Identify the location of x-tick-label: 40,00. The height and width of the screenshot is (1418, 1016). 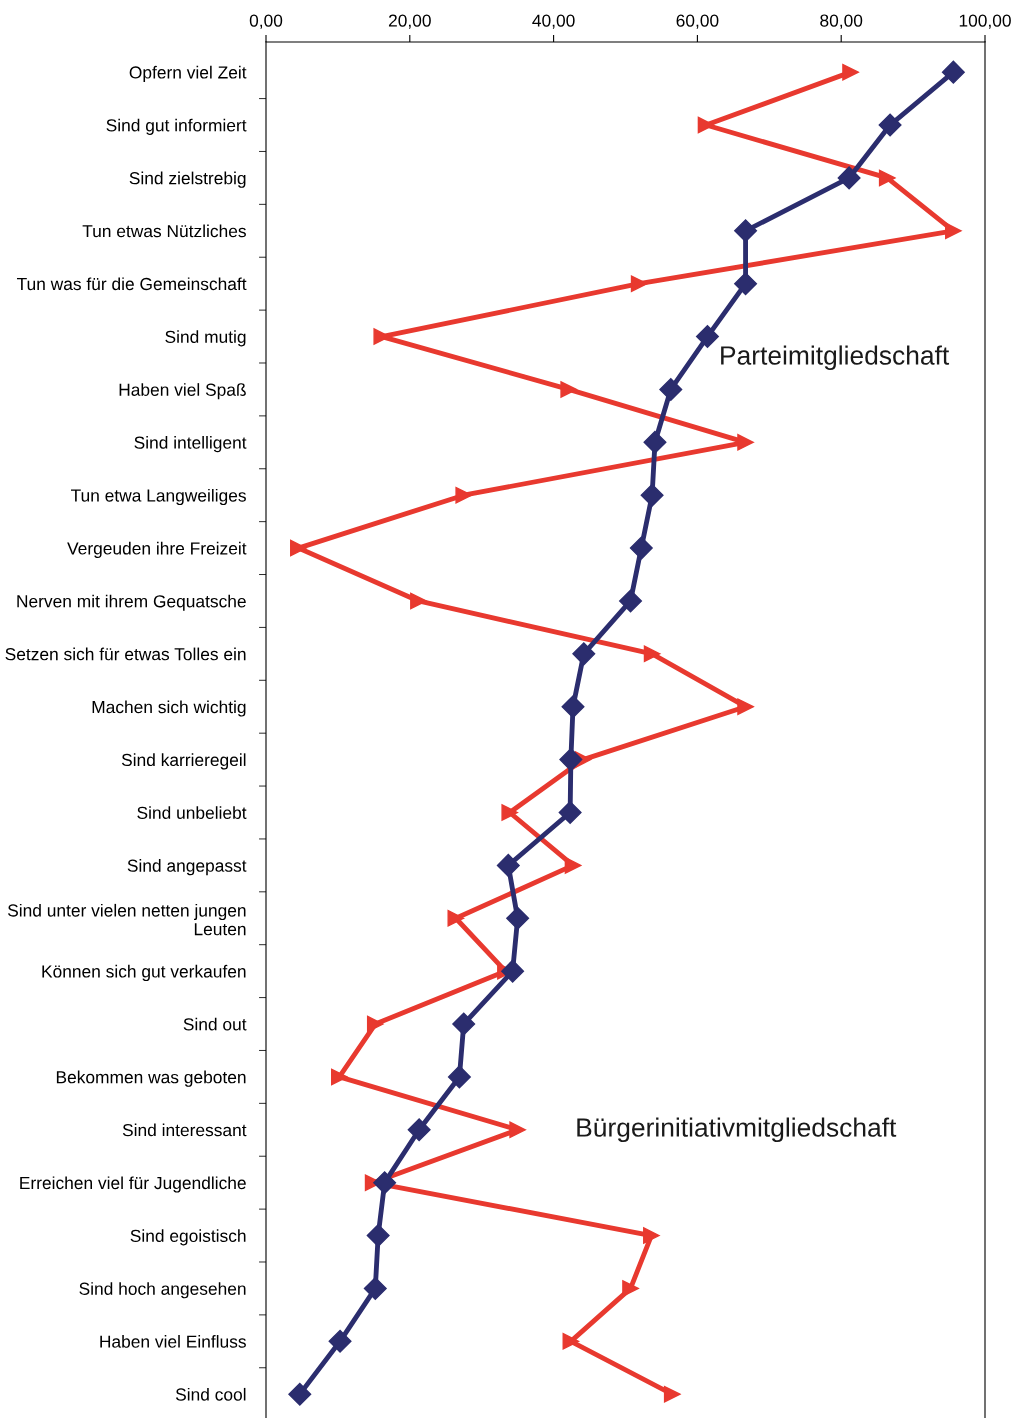
(553, 21).